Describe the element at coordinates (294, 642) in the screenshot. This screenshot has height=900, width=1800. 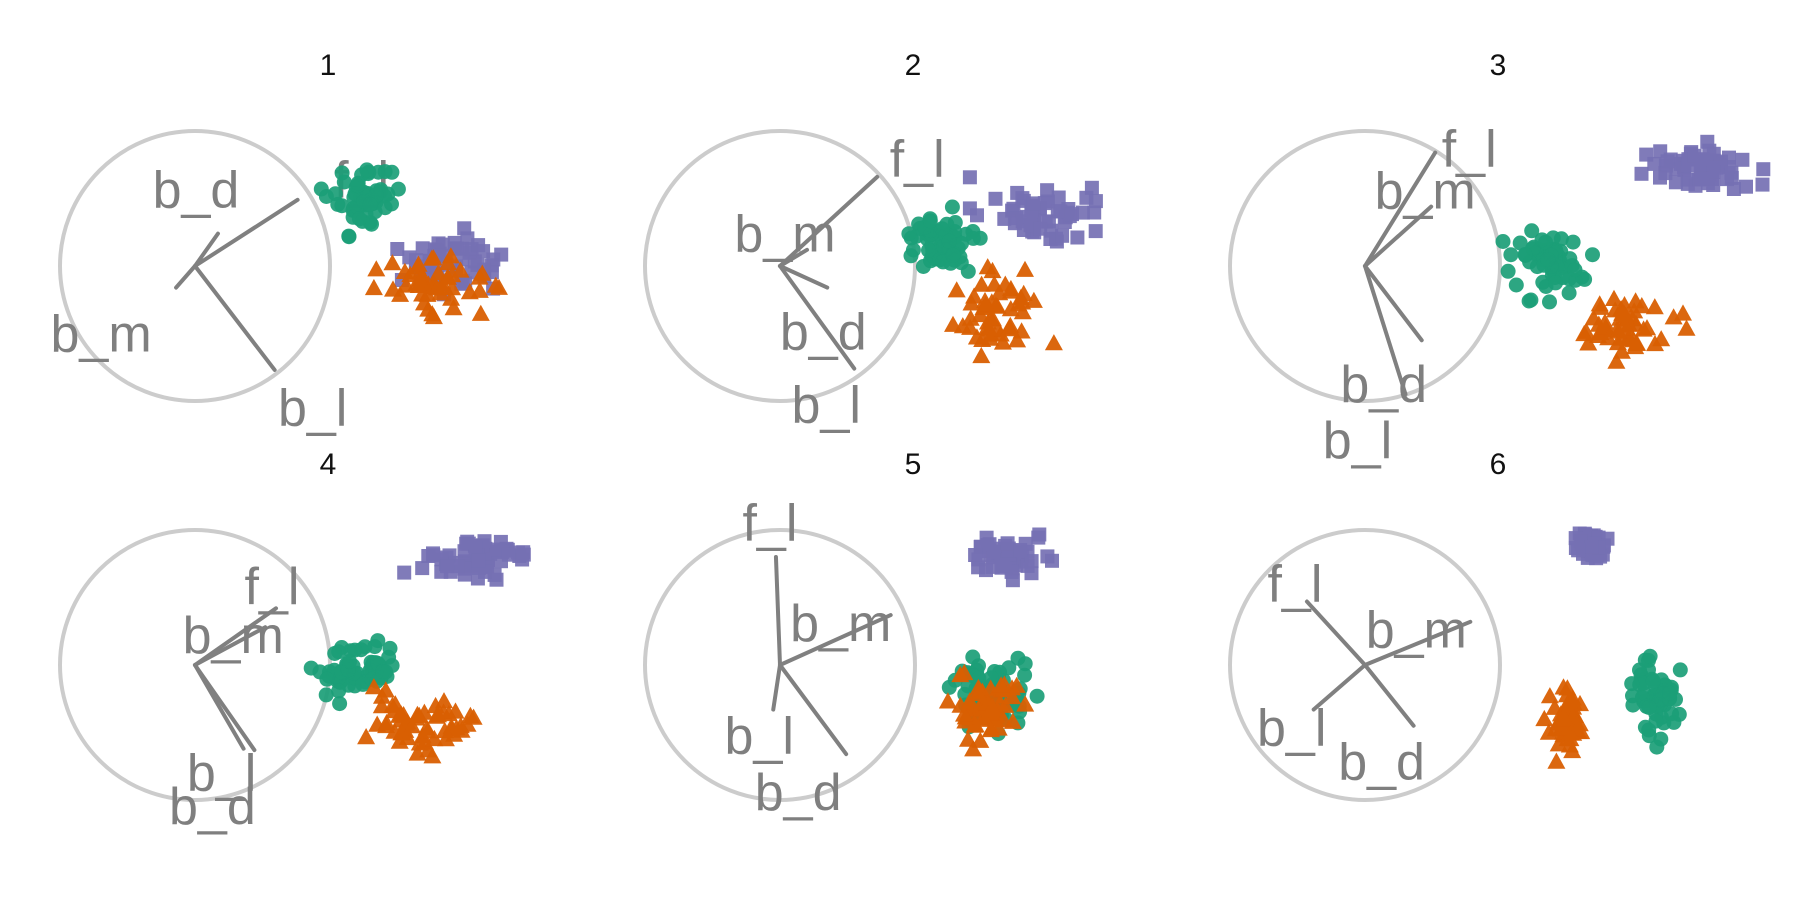
I see `panel-4: 4 f_lb_m b_lb_d` at that location.